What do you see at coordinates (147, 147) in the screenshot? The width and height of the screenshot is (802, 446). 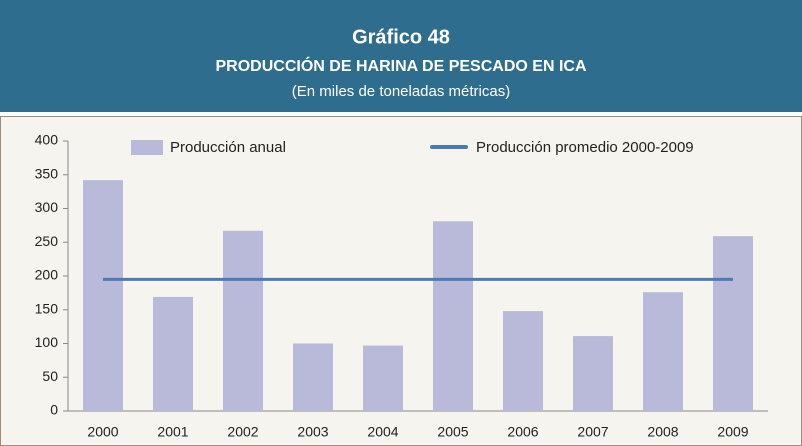 I see `legend-swatch` at bounding box center [147, 147].